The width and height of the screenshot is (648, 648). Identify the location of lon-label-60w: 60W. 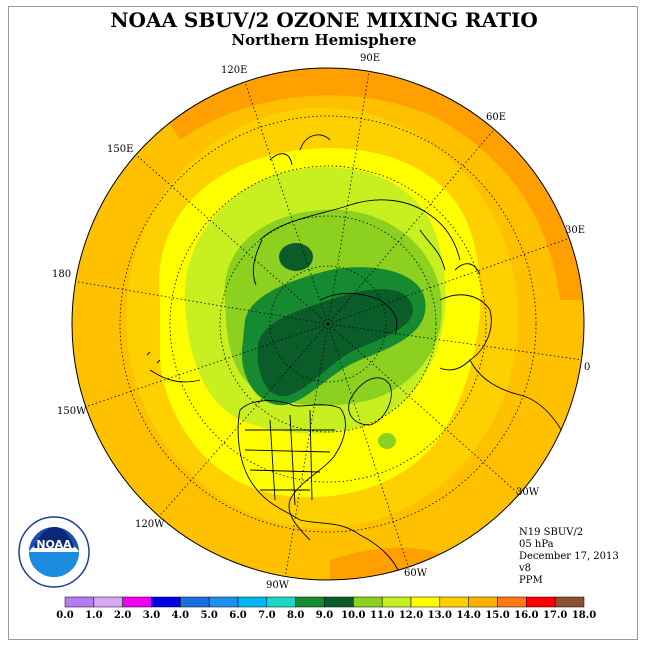
(416, 573).